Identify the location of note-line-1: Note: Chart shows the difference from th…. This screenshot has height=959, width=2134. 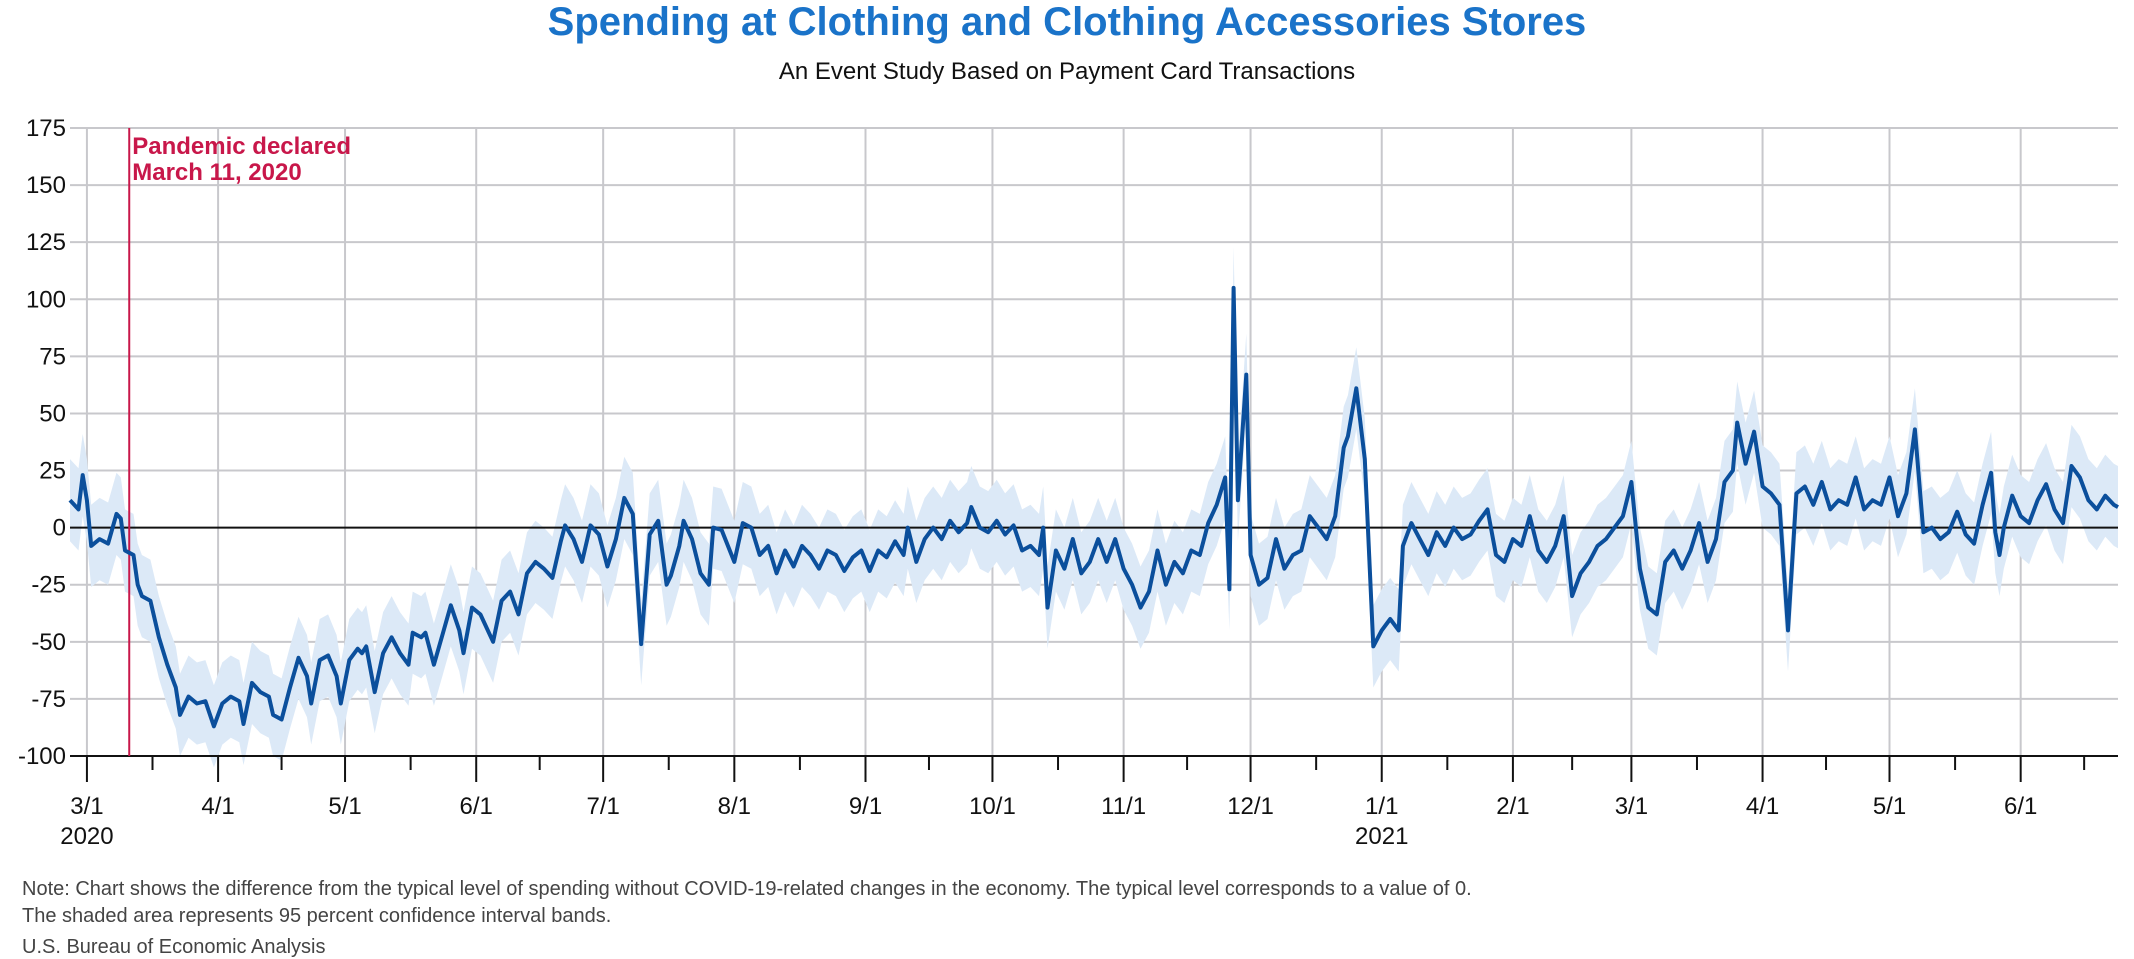
(747, 889).